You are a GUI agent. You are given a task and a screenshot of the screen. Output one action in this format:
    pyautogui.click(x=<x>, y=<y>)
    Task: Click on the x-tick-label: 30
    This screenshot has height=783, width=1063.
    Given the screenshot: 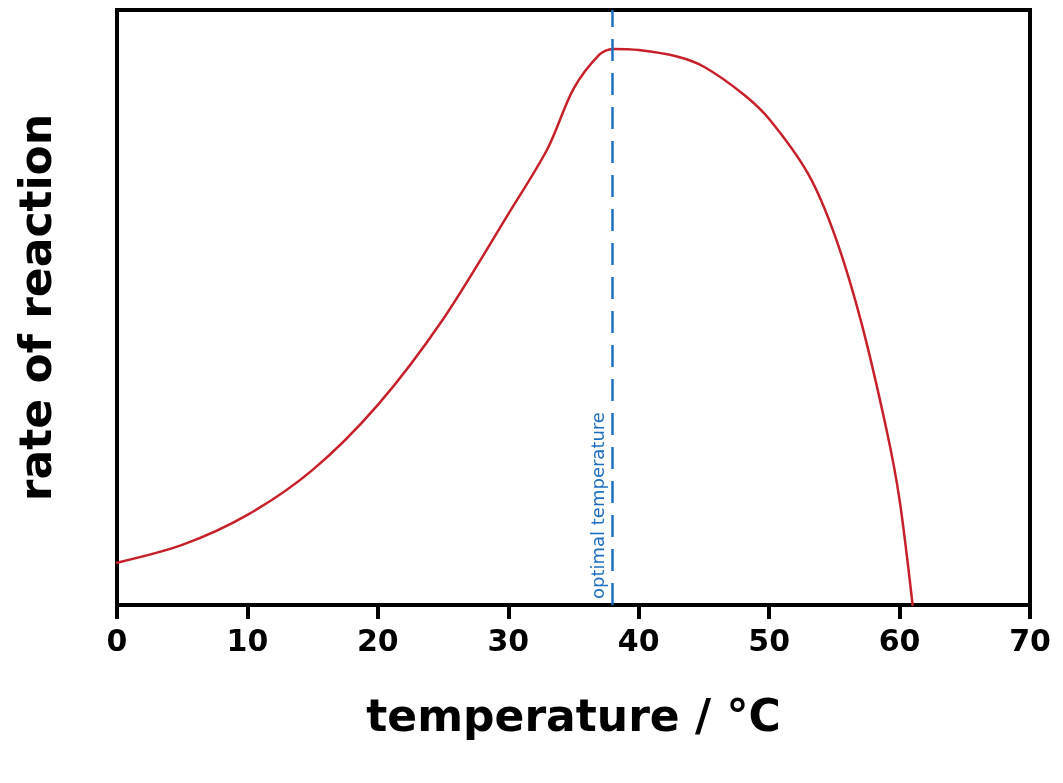 What is the action you would take?
    pyautogui.click(x=508, y=640)
    